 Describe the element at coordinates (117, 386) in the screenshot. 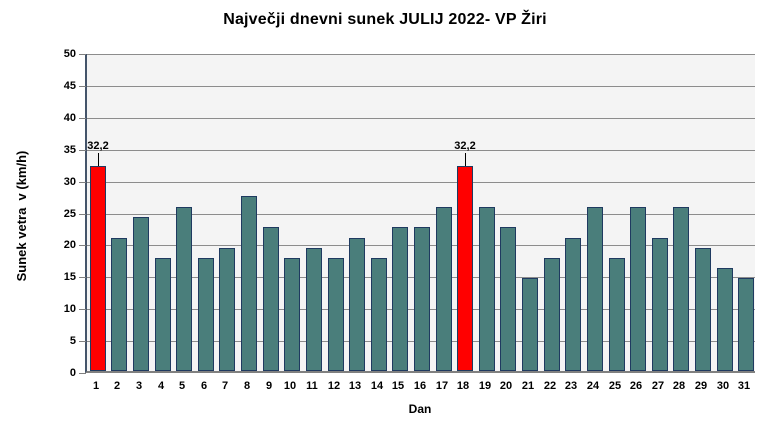

I see `x-tick-label-2: 2` at that location.